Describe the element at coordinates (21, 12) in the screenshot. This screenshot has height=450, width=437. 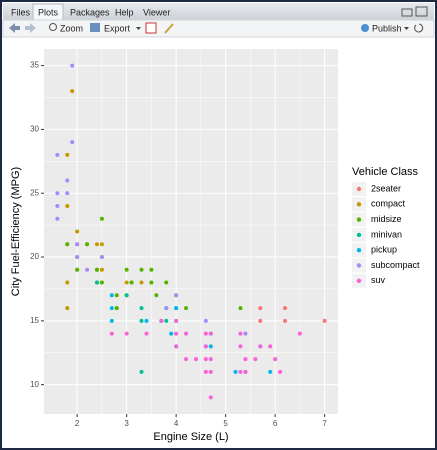
I see `tab: Files` at that location.